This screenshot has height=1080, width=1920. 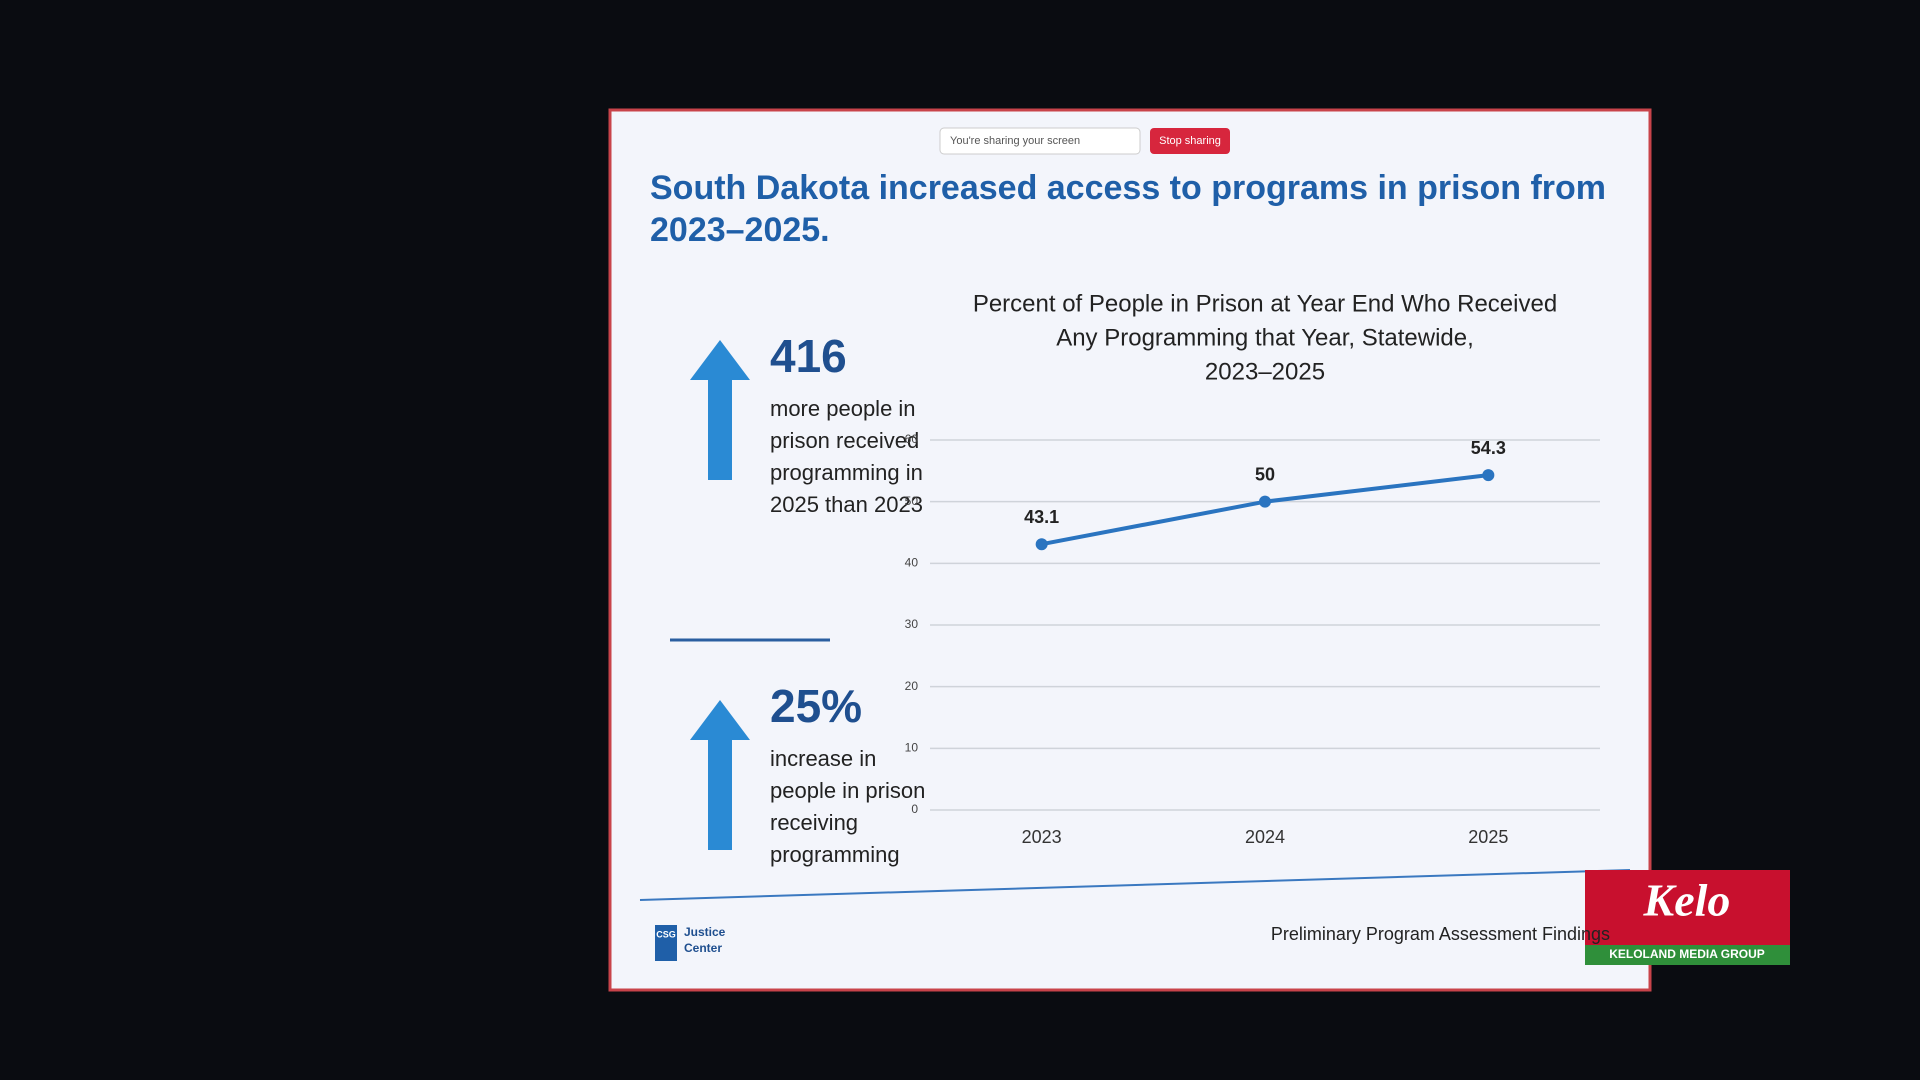 What do you see at coordinates (814, 822) in the screenshot?
I see `stat-description: receiving` at bounding box center [814, 822].